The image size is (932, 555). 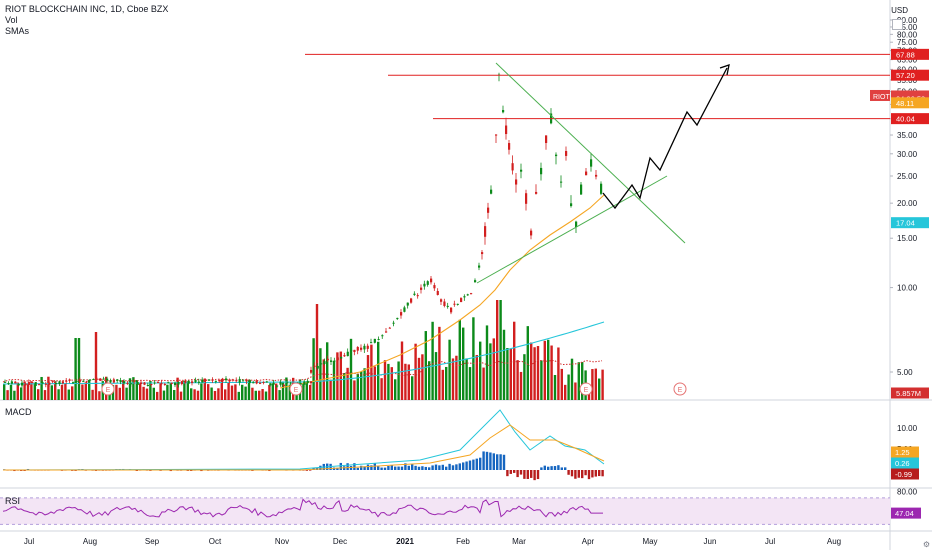 What do you see at coordinates (405, 541) in the screenshot?
I see `time-tick-label: 2021` at bounding box center [405, 541].